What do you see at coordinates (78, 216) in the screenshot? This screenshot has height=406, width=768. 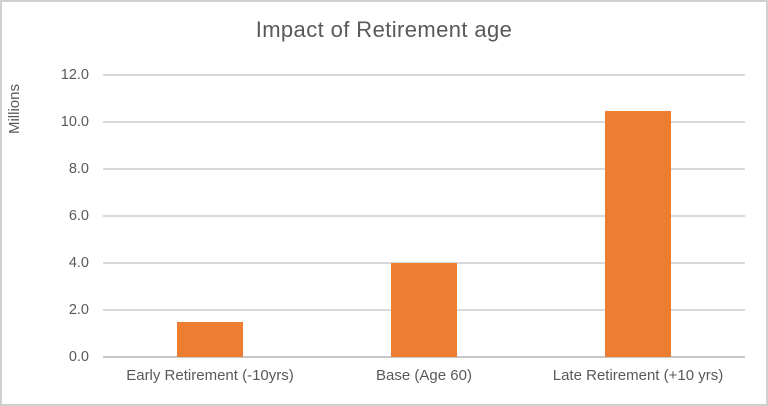 I see `y-tick-label: 6.0` at bounding box center [78, 216].